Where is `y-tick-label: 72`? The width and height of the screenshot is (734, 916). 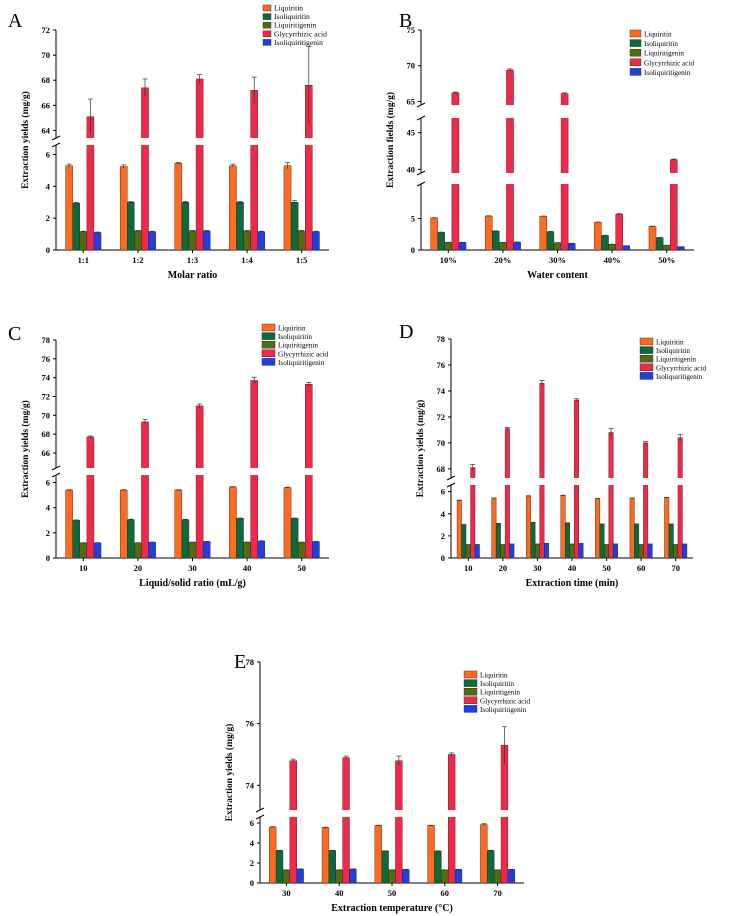
y-tick-label: 72 is located at coordinates (441, 417).